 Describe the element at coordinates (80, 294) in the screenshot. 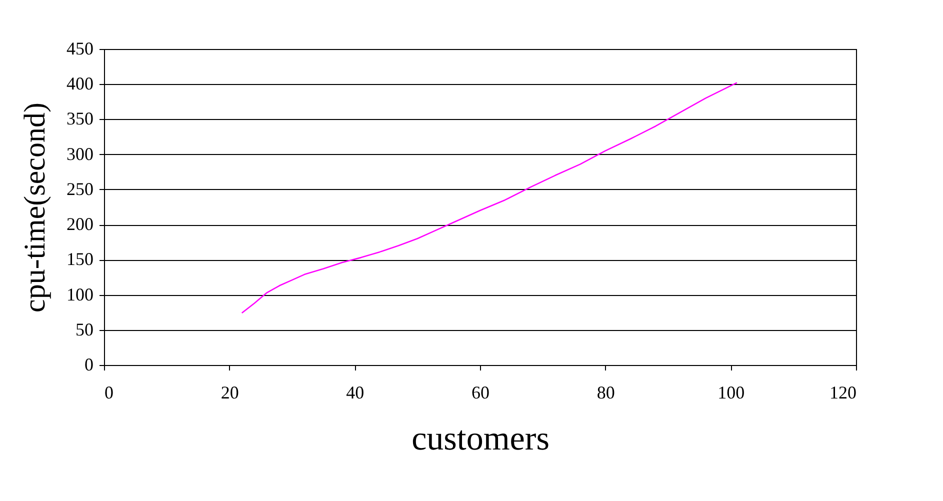

I see `y-tick-label: 100` at that location.